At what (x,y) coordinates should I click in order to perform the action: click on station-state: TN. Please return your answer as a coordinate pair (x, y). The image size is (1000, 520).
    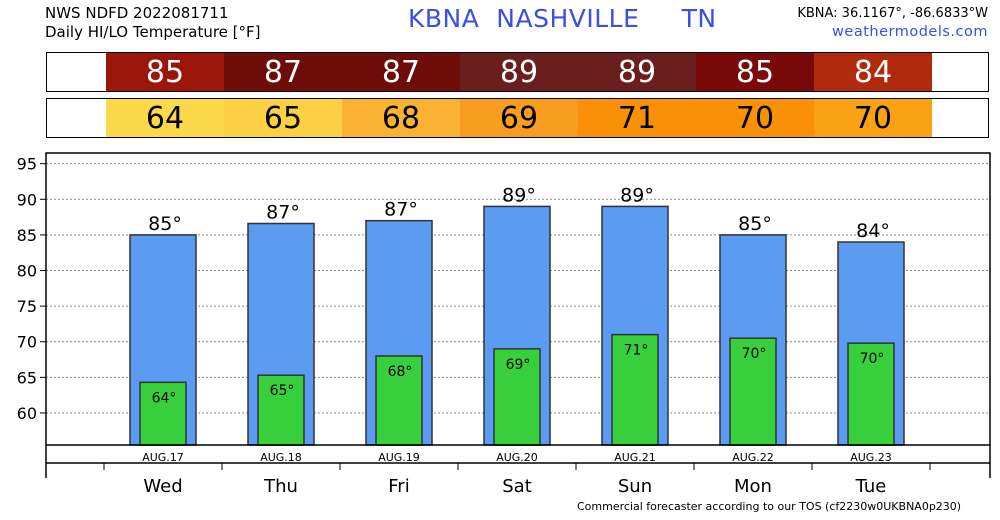
    Looking at the image, I should click on (699, 18).